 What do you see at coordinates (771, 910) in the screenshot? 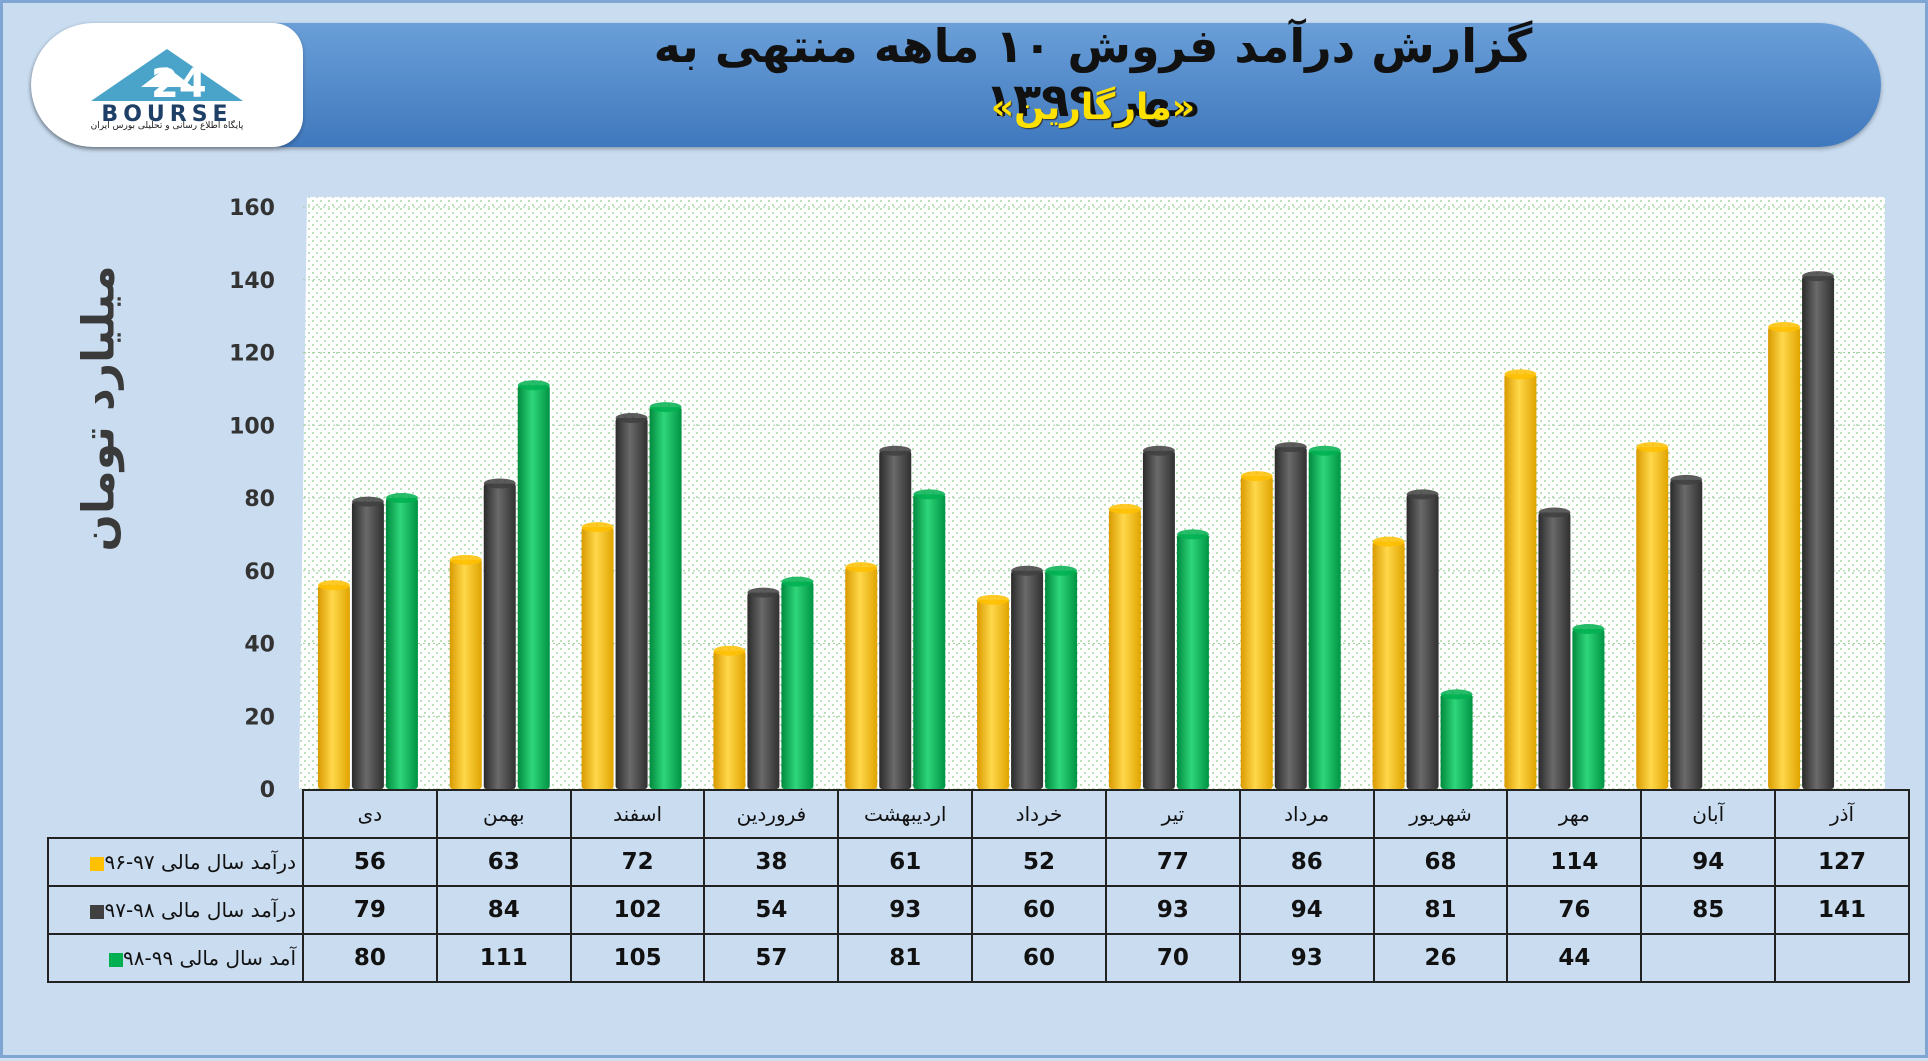
I see `table-value: 54` at bounding box center [771, 910].